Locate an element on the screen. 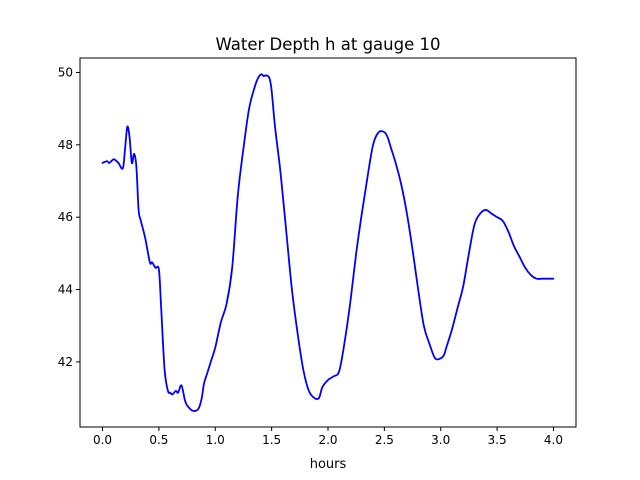  x-tick-label: 1.5 is located at coordinates (271, 440).